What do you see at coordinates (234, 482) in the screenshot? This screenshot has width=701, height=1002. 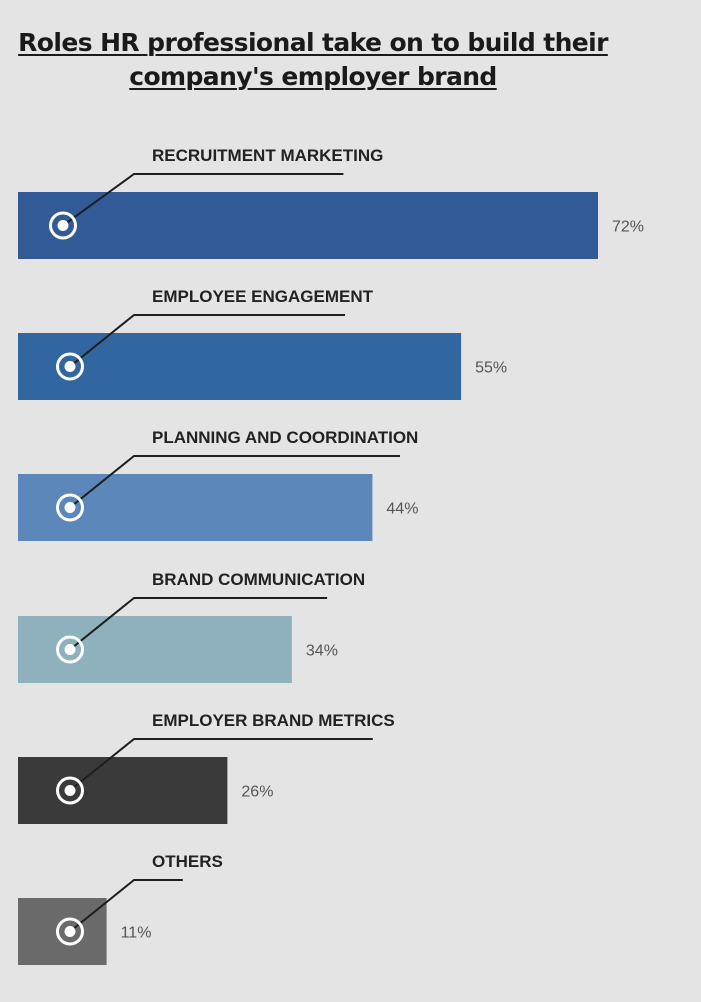 I see `callout-line-planning-and-coordination` at bounding box center [234, 482].